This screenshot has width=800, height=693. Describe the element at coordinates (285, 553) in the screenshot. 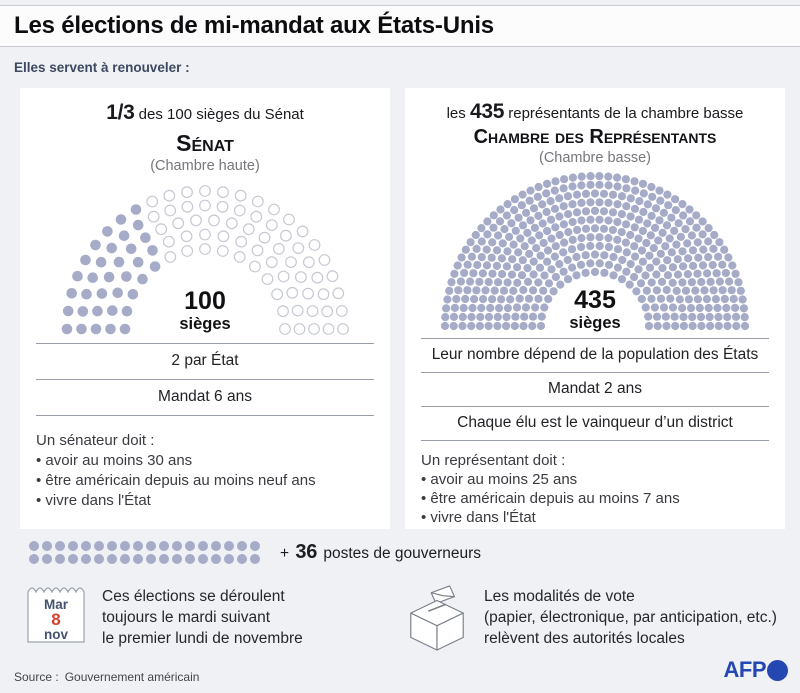

I see `governors-plus: +` at that location.